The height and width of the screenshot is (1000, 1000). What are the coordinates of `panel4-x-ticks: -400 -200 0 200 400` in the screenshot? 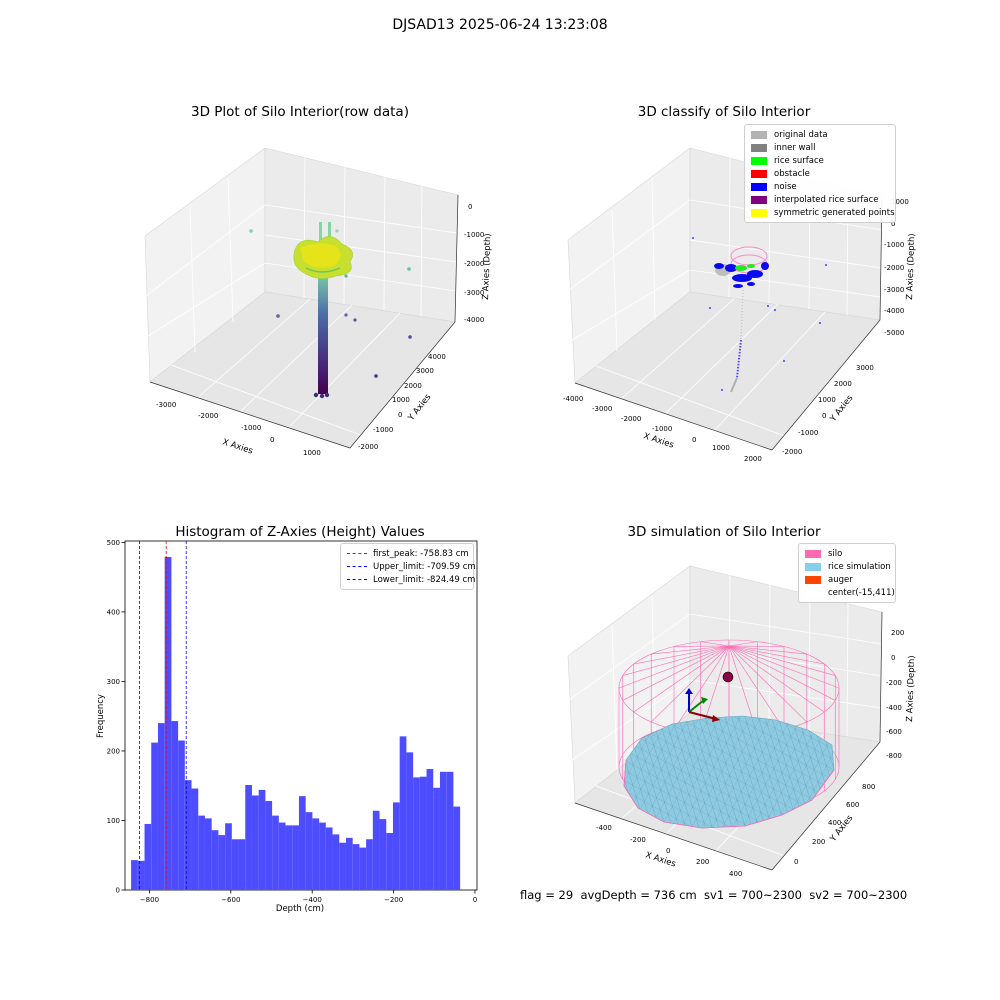 It's located at (669, 851).